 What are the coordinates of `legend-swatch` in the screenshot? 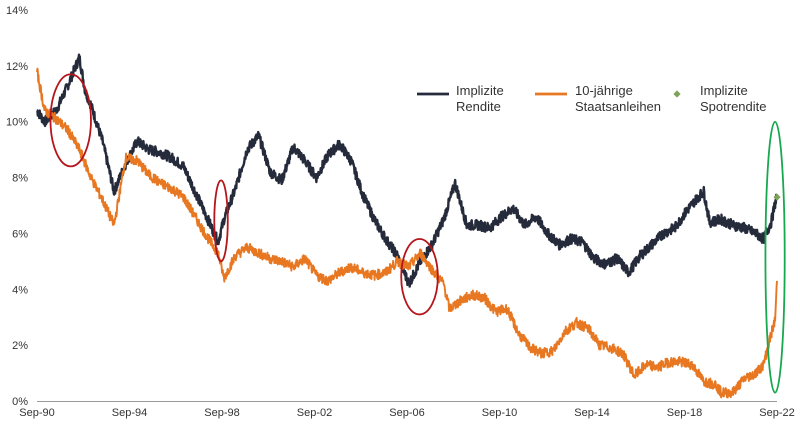 It's located at (677, 94).